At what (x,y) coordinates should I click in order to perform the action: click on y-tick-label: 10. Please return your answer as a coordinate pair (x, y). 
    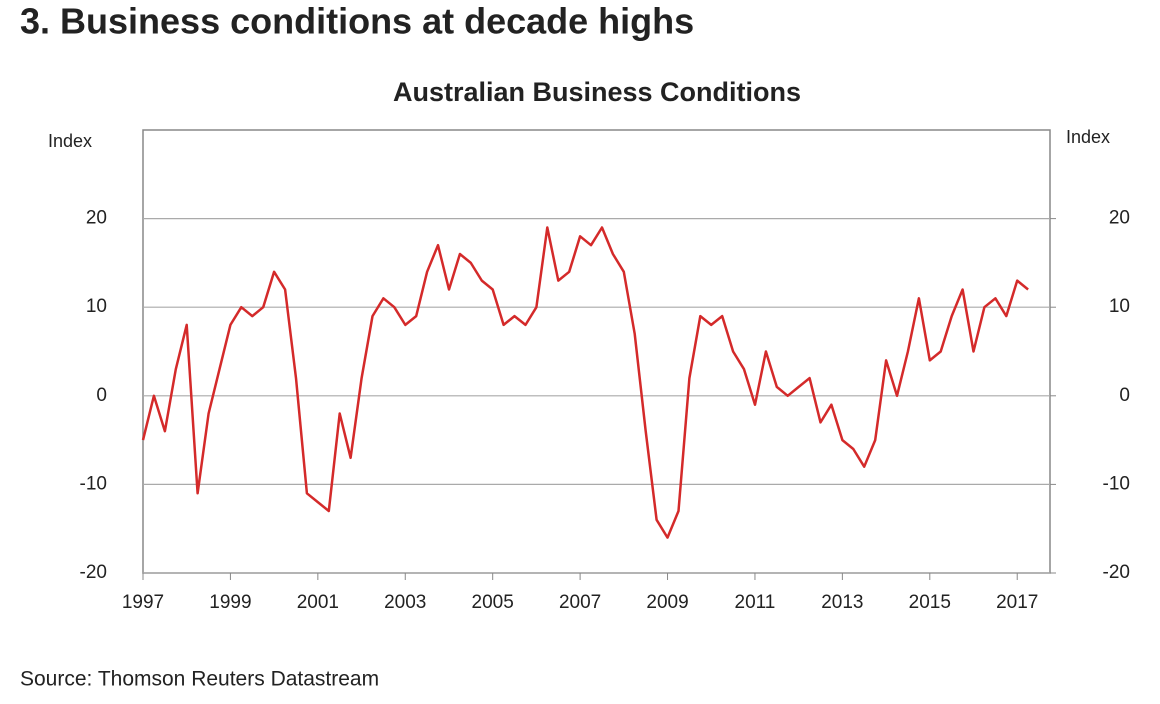
    Looking at the image, I should click on (96, 306).